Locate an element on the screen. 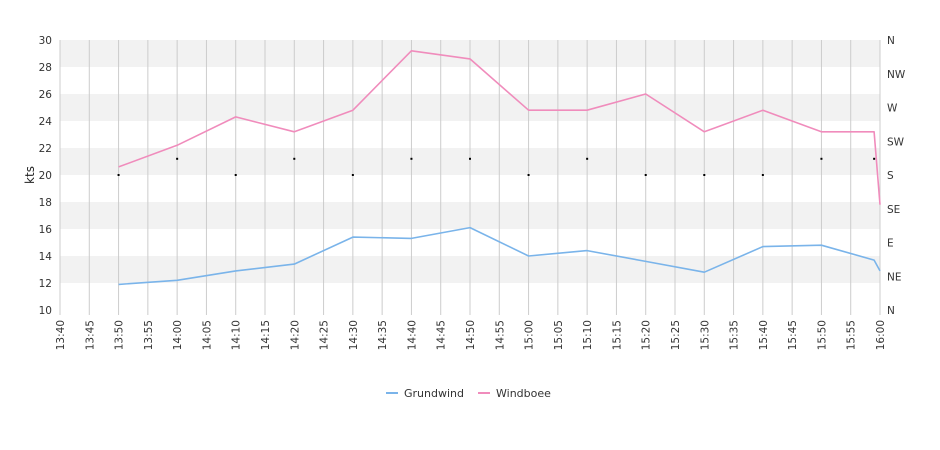 The image size is (940, 450). legend-item-windboee: Windboee is located at coordinates (514, 393).